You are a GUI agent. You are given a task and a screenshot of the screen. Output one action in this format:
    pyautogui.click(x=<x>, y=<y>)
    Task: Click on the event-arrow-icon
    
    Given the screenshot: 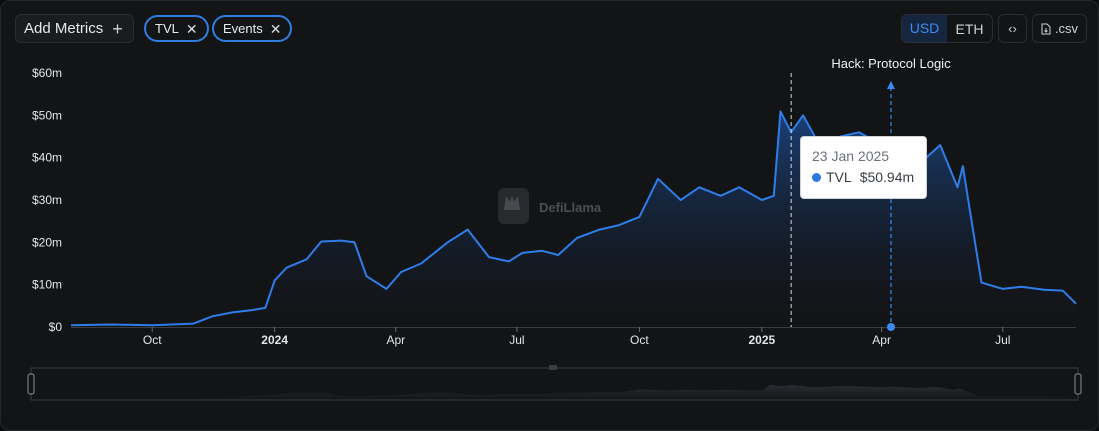 What is the action you would take?
    pyautogui.click(x=890, y=85)
    